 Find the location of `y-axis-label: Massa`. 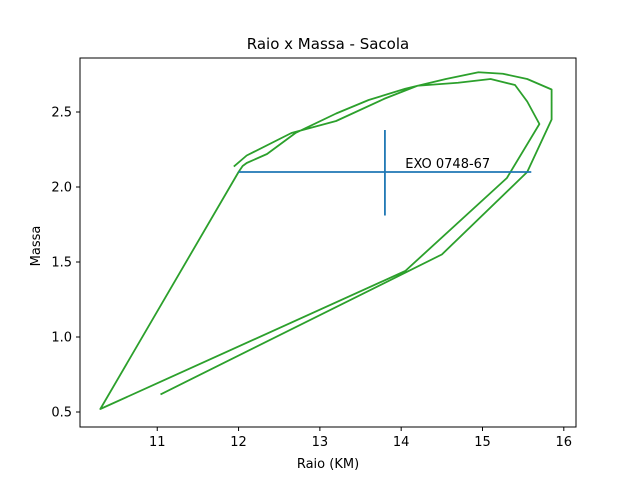

y-axis-label: Massa is located at coordinates (36, 246).